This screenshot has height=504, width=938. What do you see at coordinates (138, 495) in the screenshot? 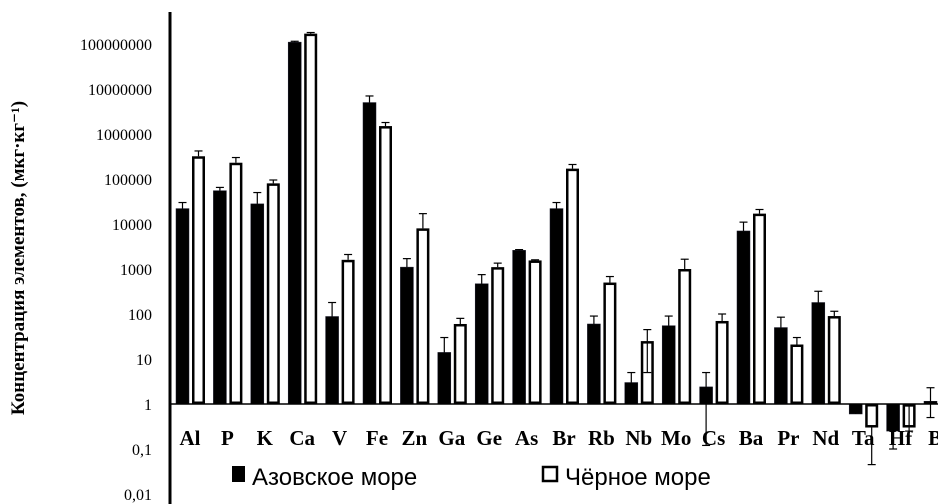
I see `y-tick-label: 0,01` at bounding box center [138, 495].